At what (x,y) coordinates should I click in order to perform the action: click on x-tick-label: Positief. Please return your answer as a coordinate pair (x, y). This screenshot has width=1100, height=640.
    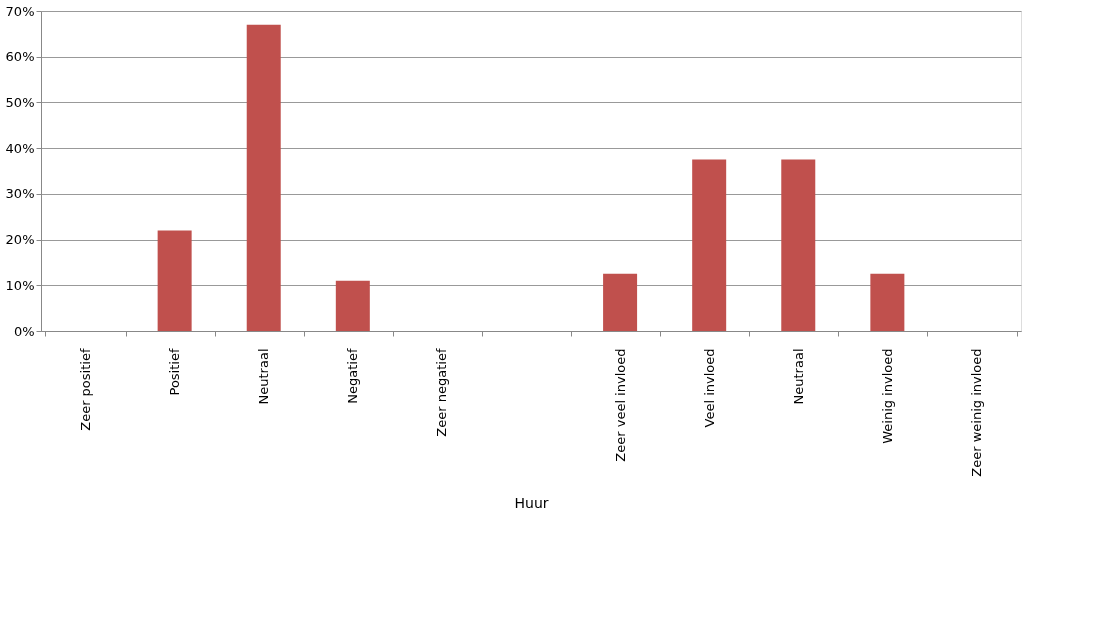
    Looking at the image, I should click on (175, 372).